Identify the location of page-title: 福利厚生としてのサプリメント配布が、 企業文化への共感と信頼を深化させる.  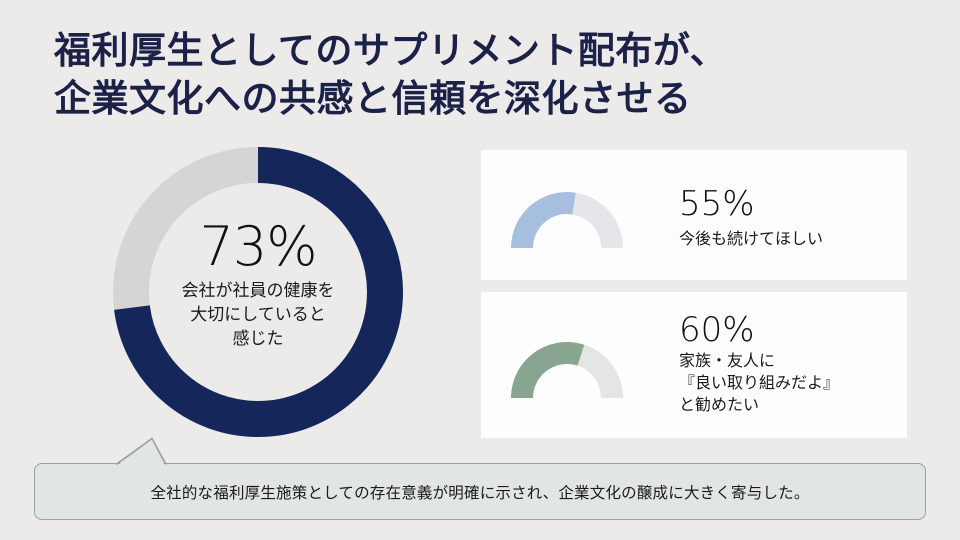
(390, 74).